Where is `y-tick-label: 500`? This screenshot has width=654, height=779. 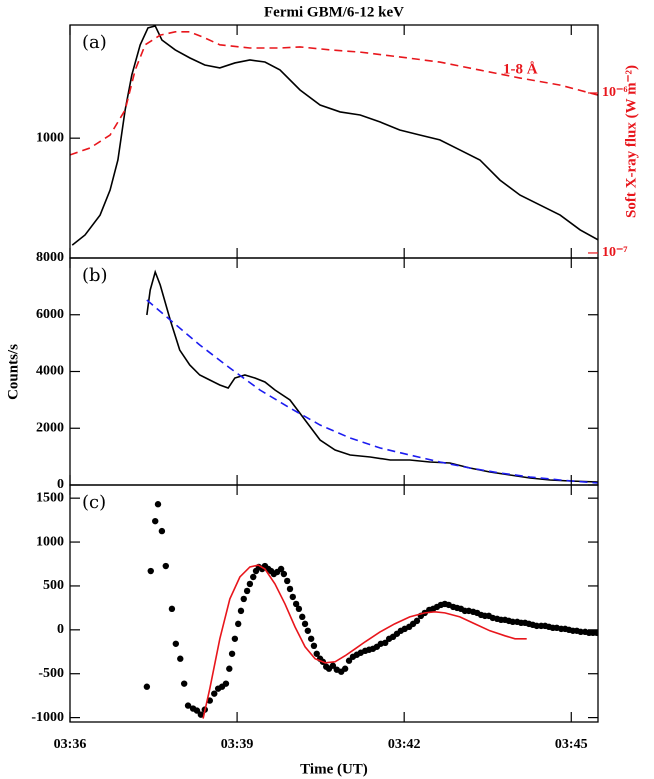 y-tick-label: 500 is located at coordinates (53, 585).